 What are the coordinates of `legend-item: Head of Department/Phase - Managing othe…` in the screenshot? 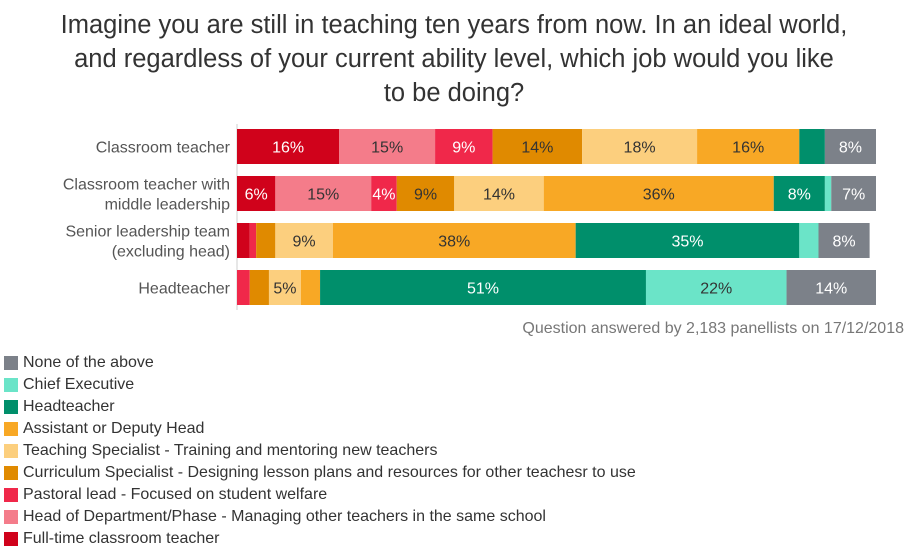 It's located at (320, 517).